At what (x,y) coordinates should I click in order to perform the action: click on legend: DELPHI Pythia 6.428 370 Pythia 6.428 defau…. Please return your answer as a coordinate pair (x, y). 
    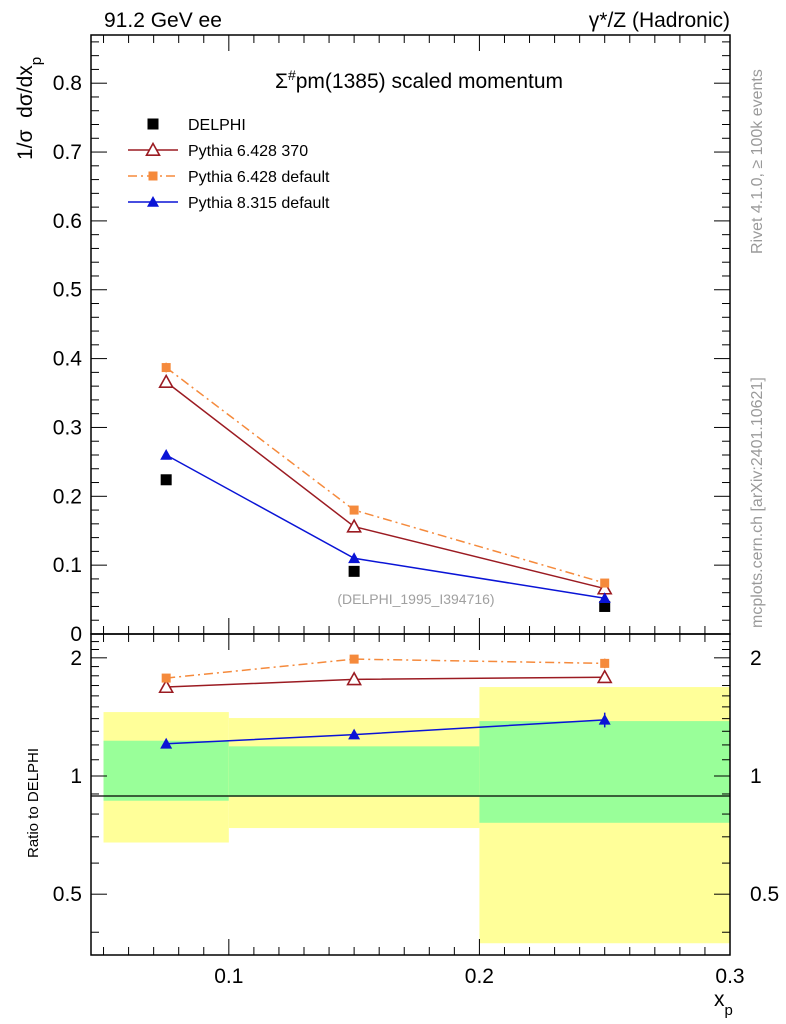
    Looking at the image, I should click on (229, 164).